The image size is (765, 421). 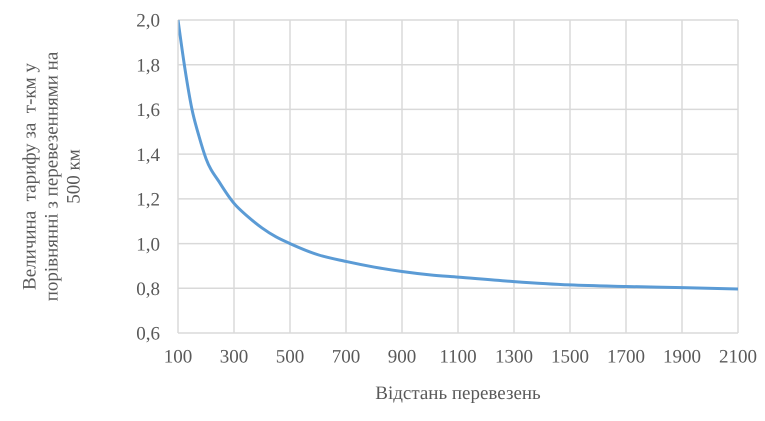 What do you see at coordinates (148, 245) in the screenshot?
I see `y-tick-label: 1,0` at bounding box center [148, 245].